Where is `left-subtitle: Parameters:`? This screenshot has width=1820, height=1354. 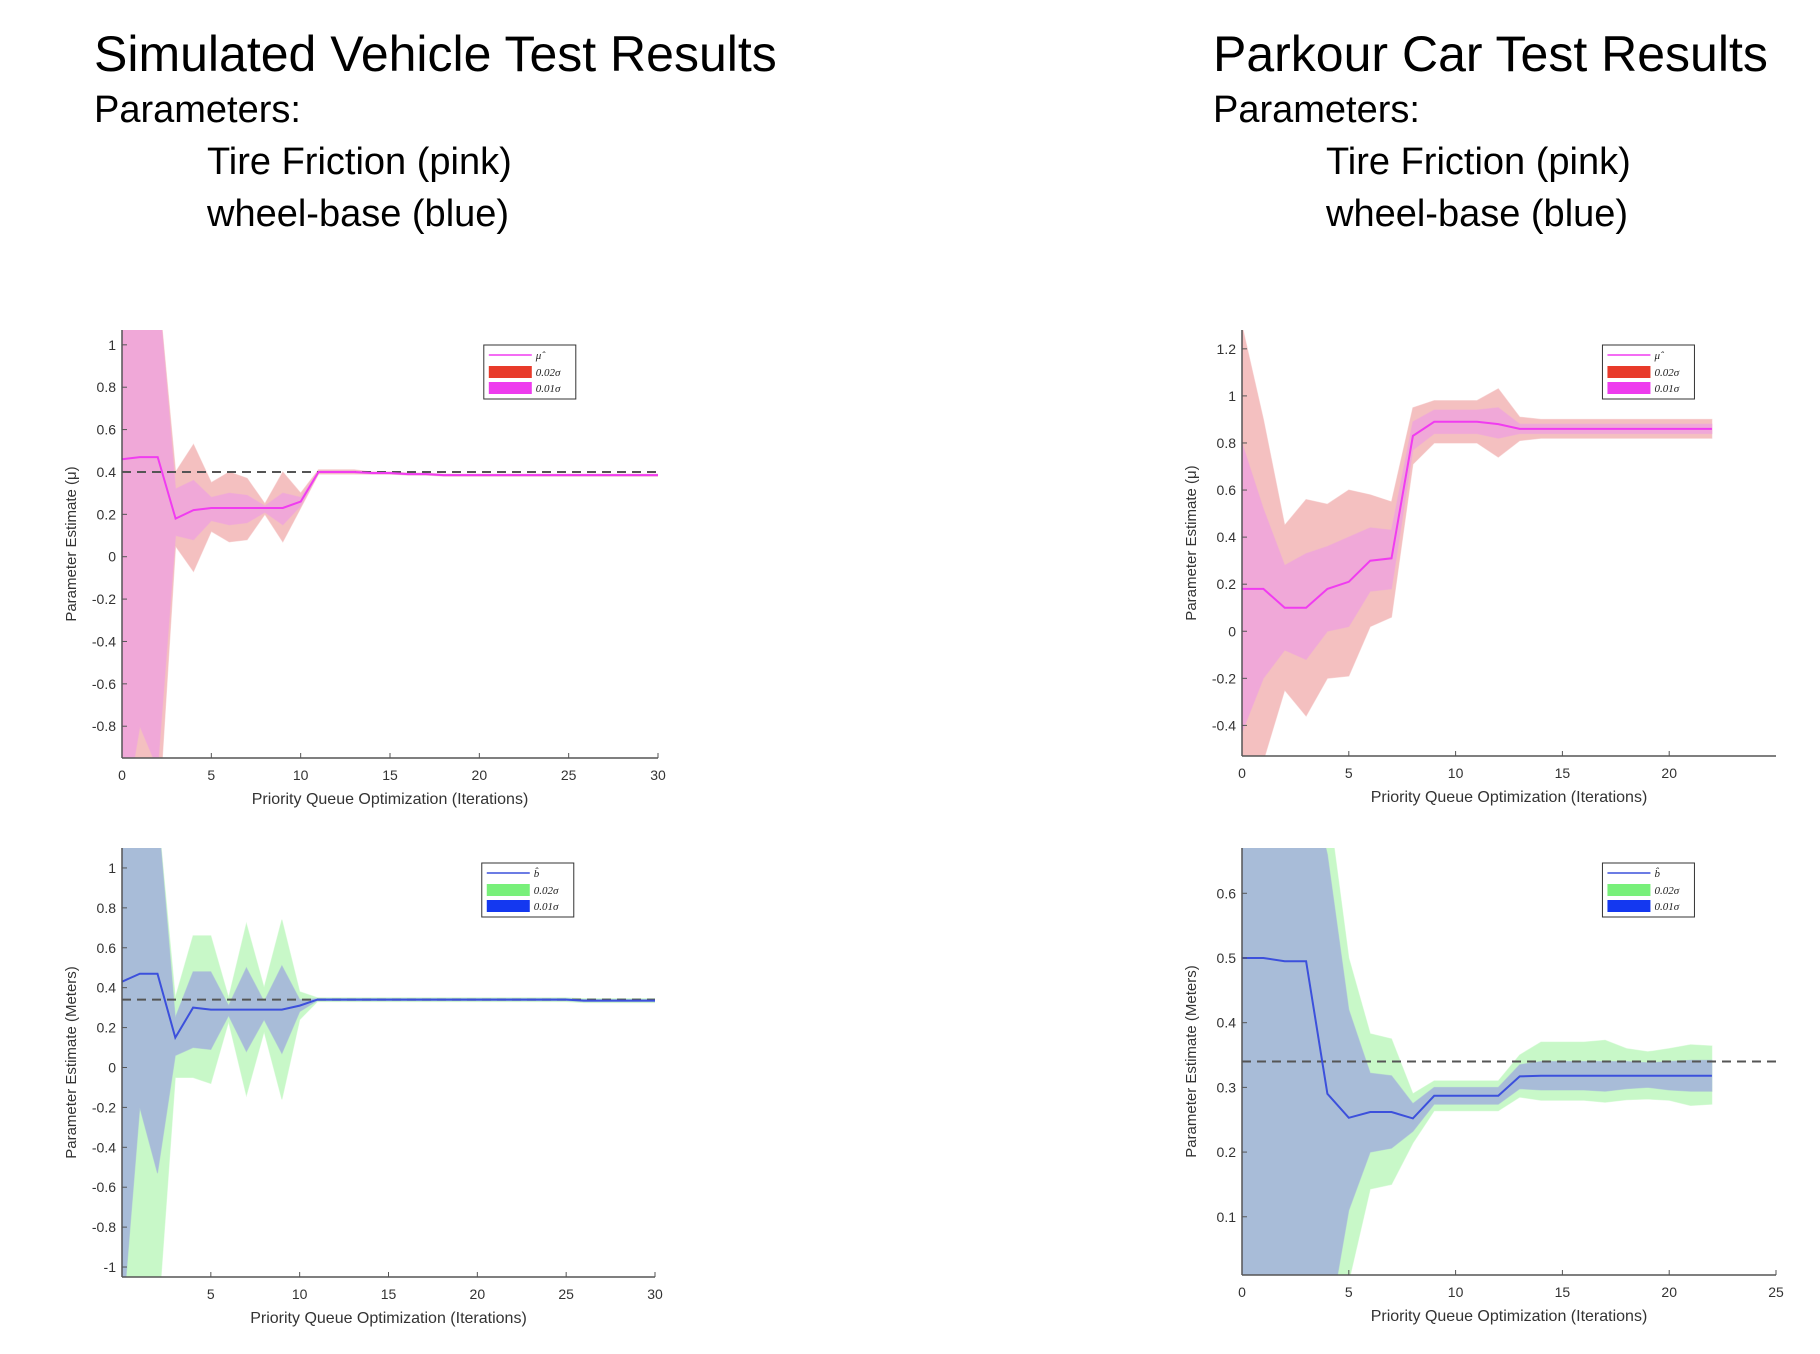 left-subtitle: Parameters: is located at coordinates (197, 110).